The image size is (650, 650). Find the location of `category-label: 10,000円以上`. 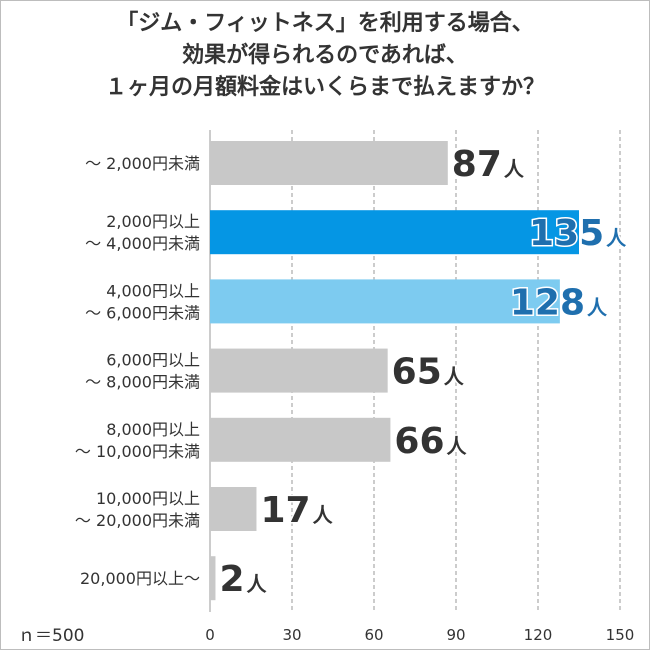

category-label: 10,000円以上 is located at coordinates (148, 498).